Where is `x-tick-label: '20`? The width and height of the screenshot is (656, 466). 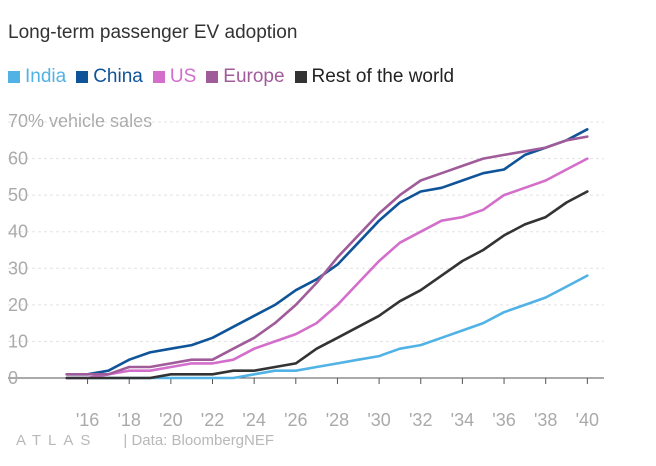
x-tick-label: '20 is located at coordinates (170, 420).